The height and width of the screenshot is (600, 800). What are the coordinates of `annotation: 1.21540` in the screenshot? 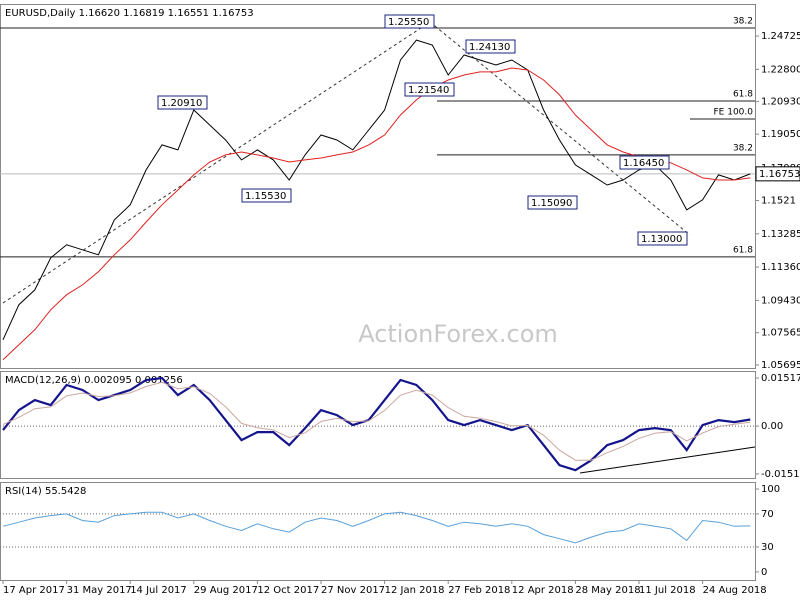 It's located at (429, 89).